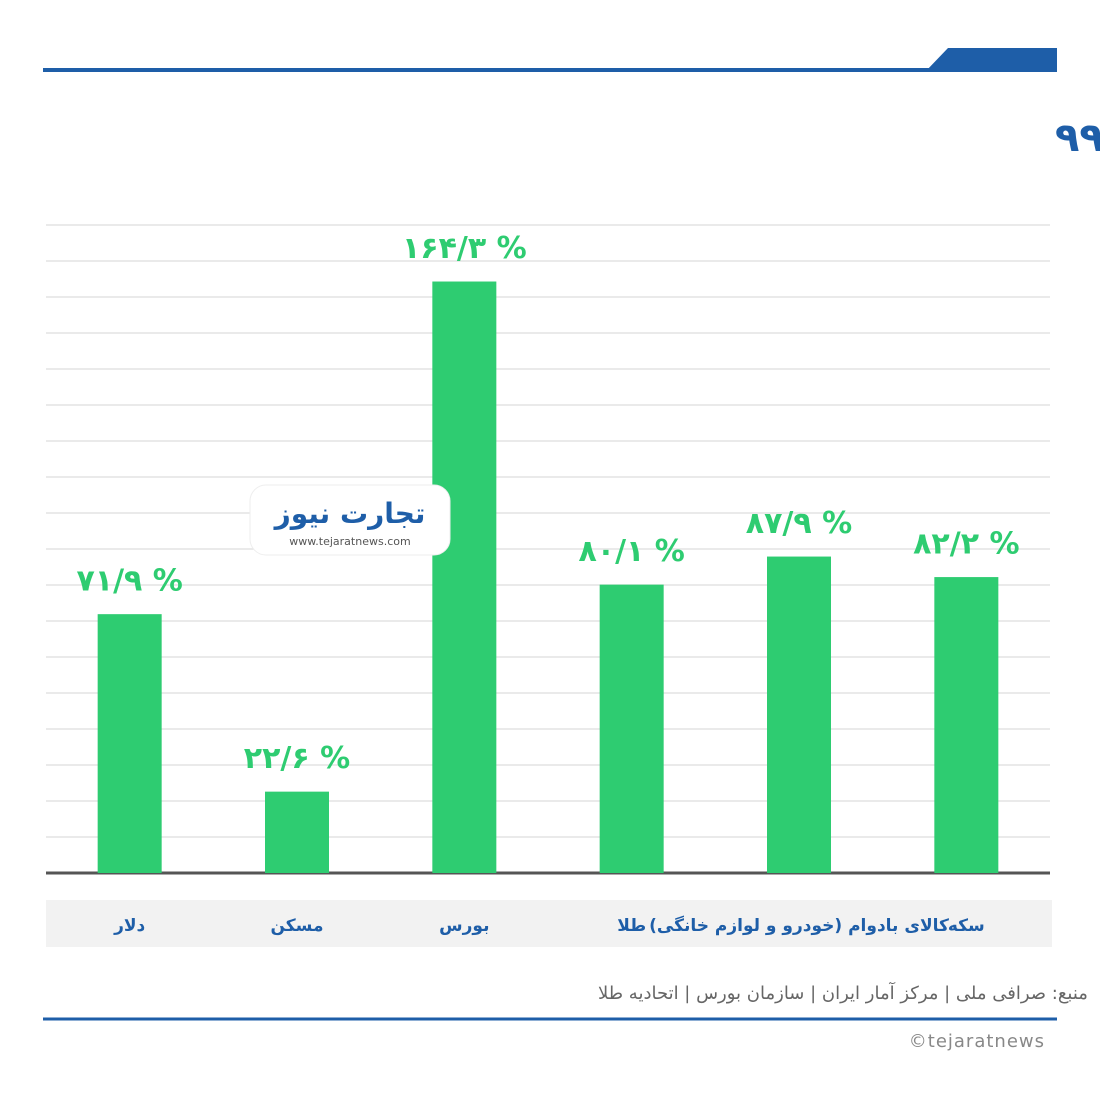 This screenshot has height=1104, width=1100. I want to click on x-tick-label: بورس, so click(464, 926).